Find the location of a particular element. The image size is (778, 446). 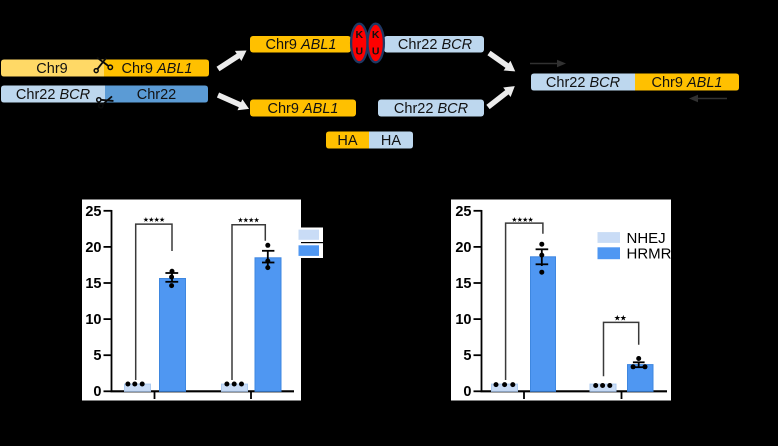

svg-text: Chr9 is located at coordinates (51, 69).